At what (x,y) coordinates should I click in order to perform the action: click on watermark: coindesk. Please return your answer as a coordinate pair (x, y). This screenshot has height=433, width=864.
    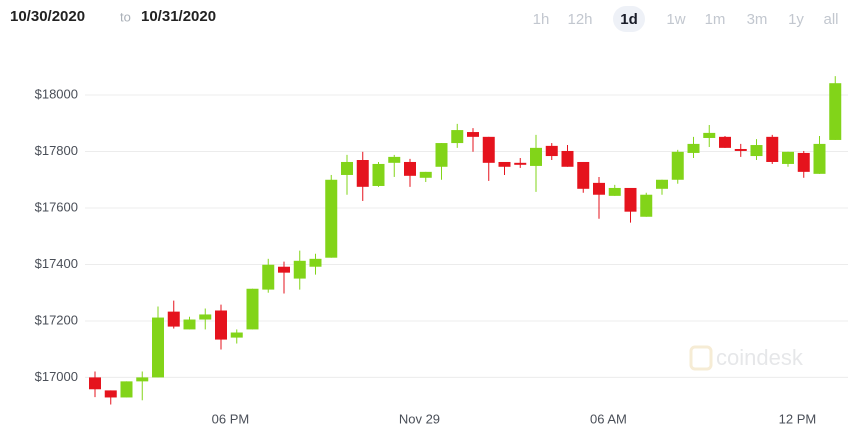
    Looking at the image, I should click on (746, 358).